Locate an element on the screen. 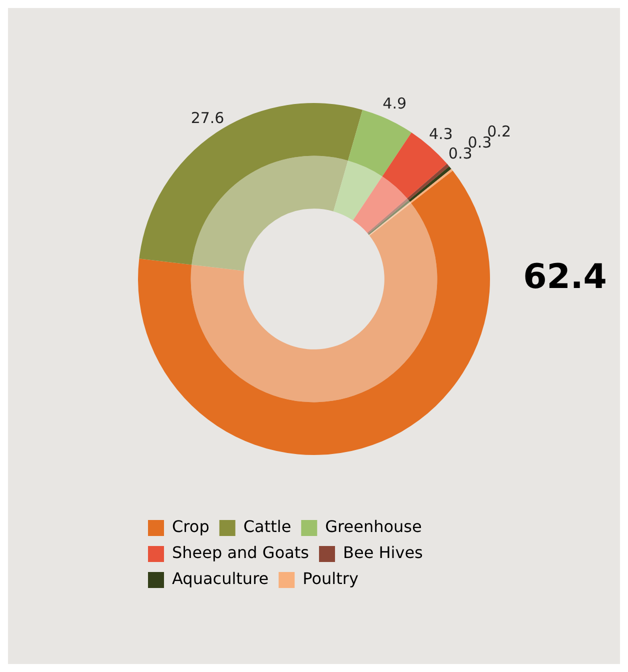 The height and width of the screenshot is (672, 628). data-label: 4.3 is located at coordinates (440, 133).